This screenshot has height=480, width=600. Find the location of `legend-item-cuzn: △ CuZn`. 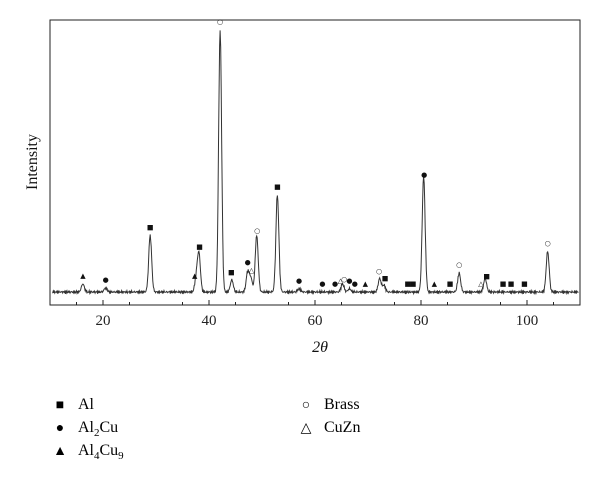

legend-item-cuzn: △ CuZn is located at coordinates (329, 428).